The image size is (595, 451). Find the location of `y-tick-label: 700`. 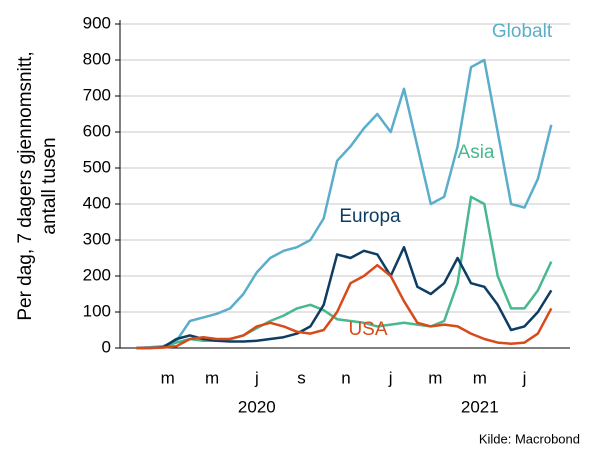

y-tick-label: 700 is located at coordinates (97, 94).